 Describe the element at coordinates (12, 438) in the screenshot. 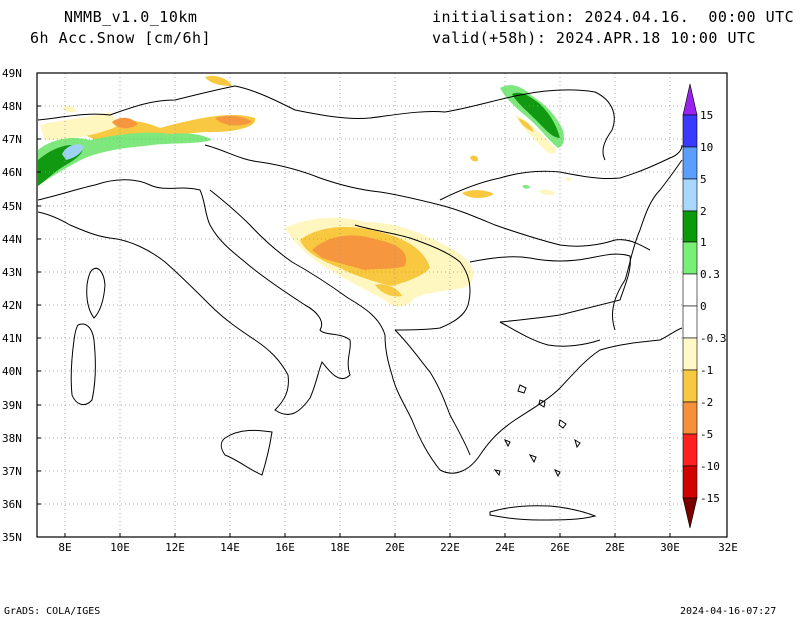

I see `lat-label: 38N` at that location.